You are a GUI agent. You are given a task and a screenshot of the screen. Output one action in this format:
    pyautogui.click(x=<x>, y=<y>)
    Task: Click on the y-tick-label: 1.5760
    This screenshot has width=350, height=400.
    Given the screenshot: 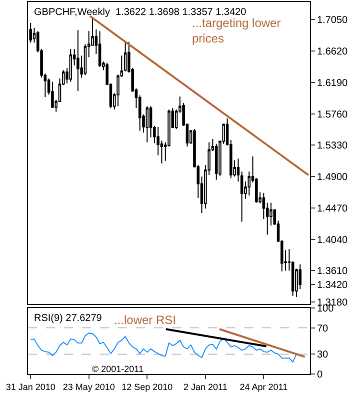 What is the action you would take?
    pyautogui.click(x=332, y=114)
    